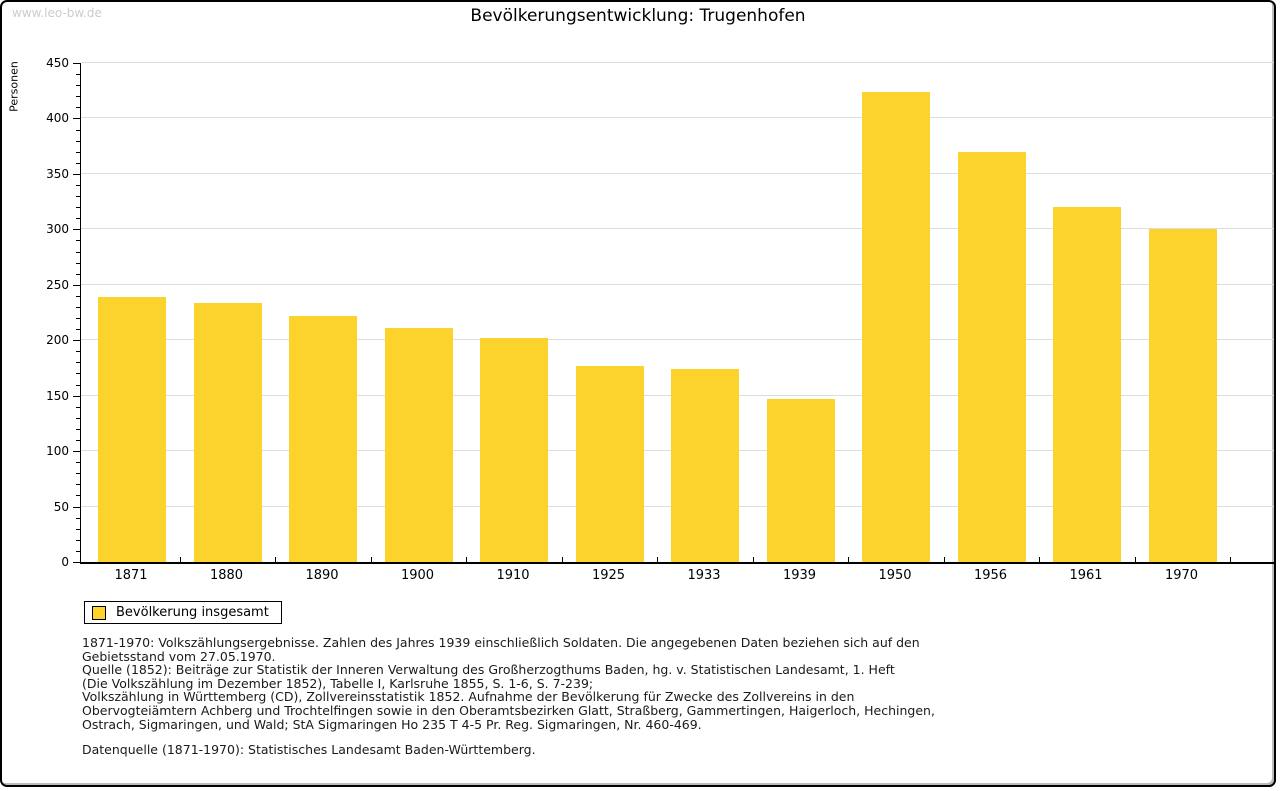 The height and width of the screenshot is (791, 1280). I want to click on x-tick-label: 1900, so click(417, 575).